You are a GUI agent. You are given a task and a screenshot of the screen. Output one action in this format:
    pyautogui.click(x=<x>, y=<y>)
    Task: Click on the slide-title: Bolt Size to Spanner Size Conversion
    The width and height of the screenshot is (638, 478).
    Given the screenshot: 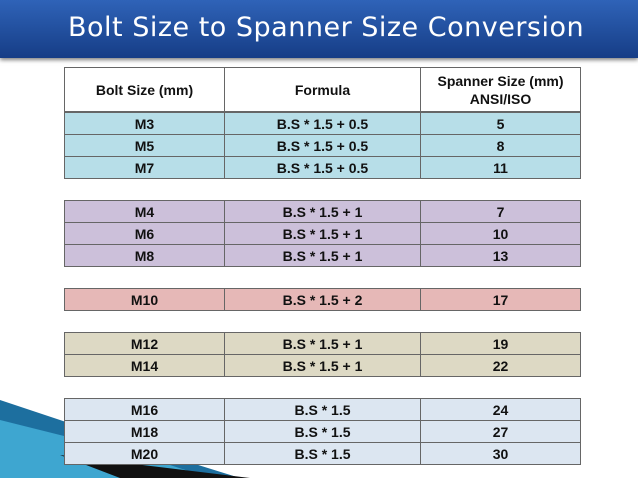 What is the action you would take?
    pyautogui.click(x=326, y=27)
    